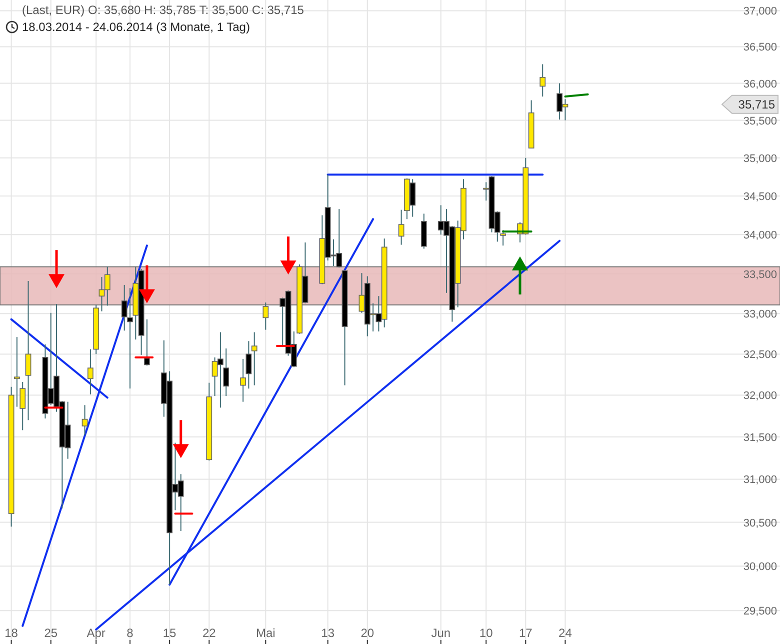 The height and width of the screenshot is (644, 780). Describe the element at coordinates (367, 633) in the screenshot. I see `x-tick-label: 20` at that location.